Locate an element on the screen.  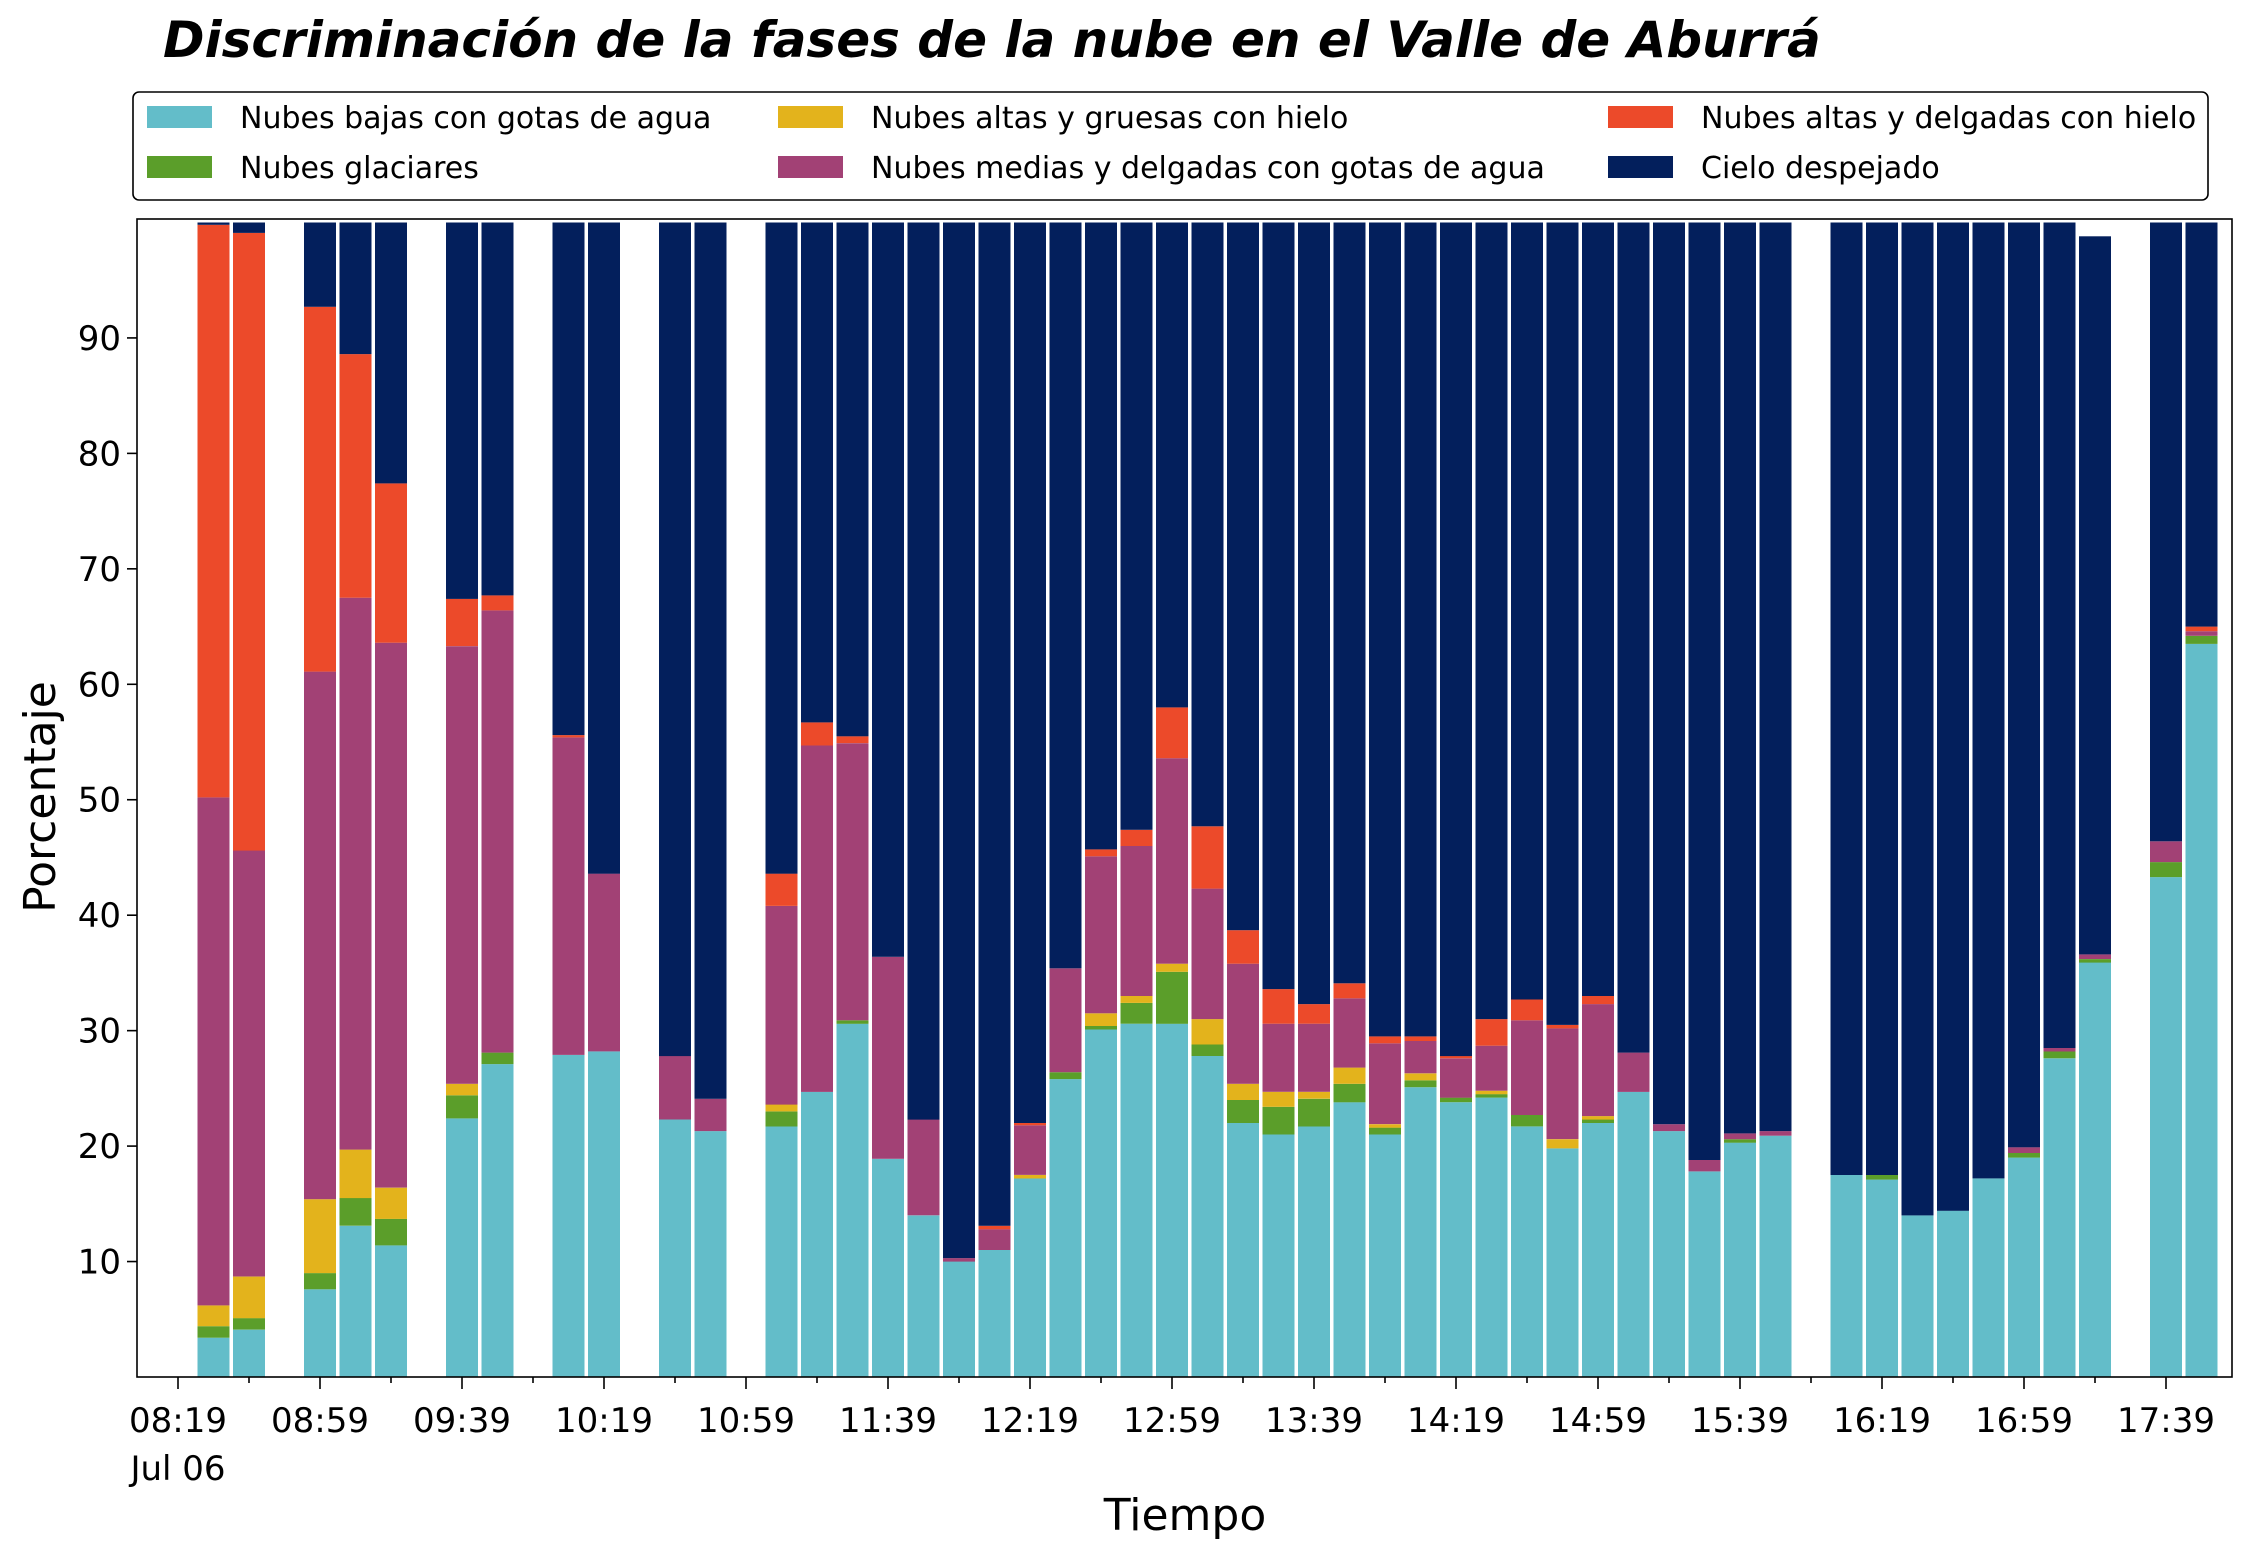
y-tick-label: 40 is located at coordinates (99, 916).